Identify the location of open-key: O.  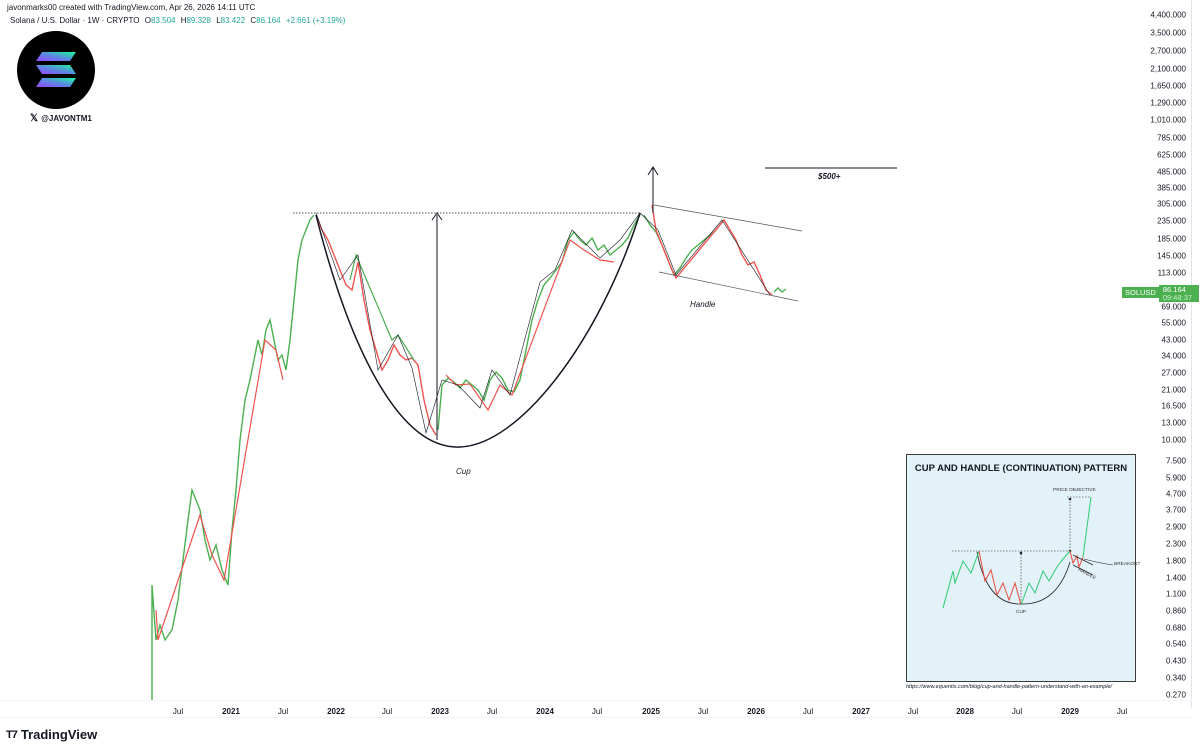
(147, 20).